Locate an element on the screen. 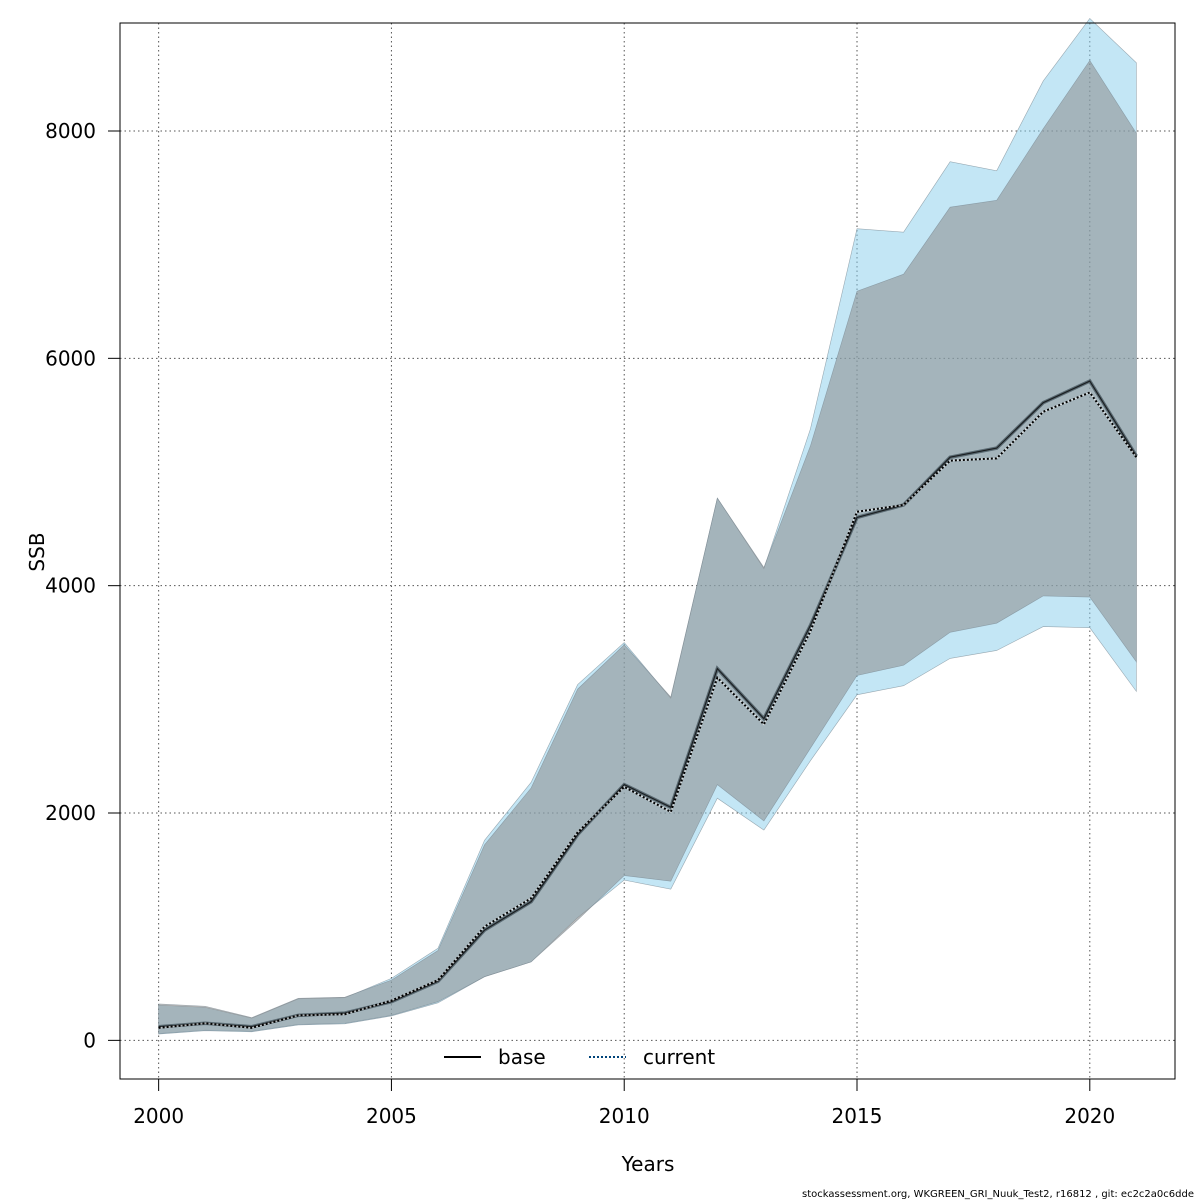  x-axis-title: Years is located at coordinates (648, 1164).